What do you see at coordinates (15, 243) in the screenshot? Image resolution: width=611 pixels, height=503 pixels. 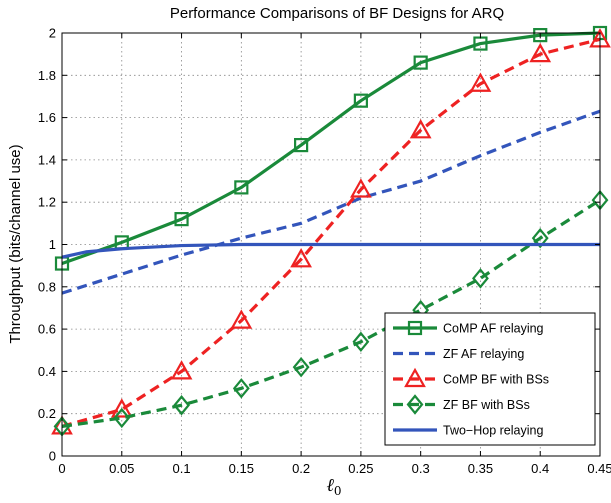 I see `y-axis-label: Throughput (bits/channel use)` at bounding box center [15, 243].